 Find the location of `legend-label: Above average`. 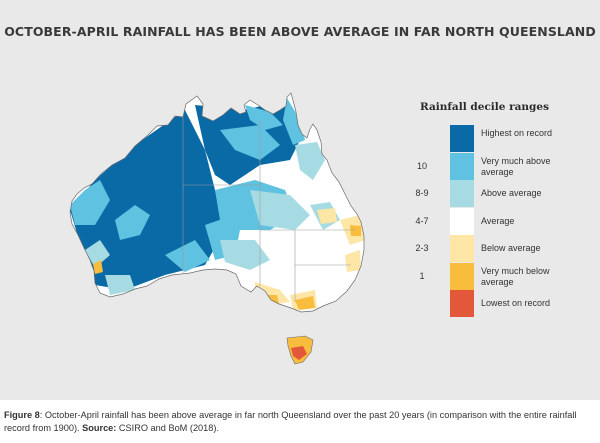

legend-label: Above average is located at coordinates (511, 193).